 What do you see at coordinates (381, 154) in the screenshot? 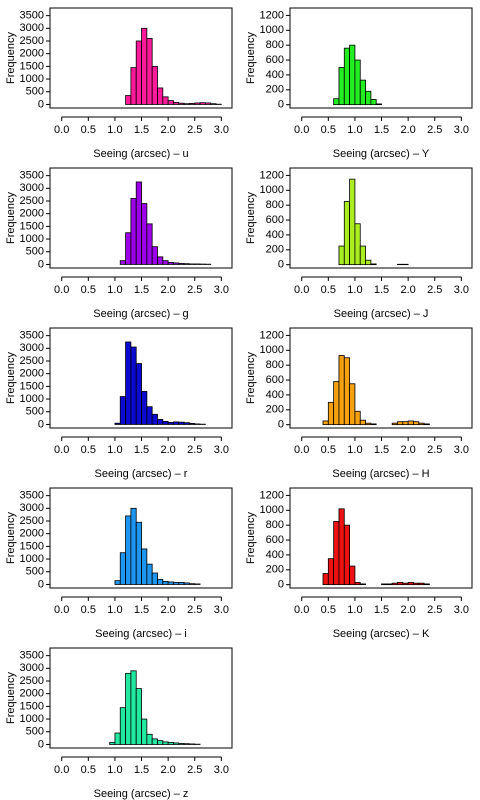
I see `x-axis-label: Seeing (arcsec) – Y` at bounding box center [381, 154].